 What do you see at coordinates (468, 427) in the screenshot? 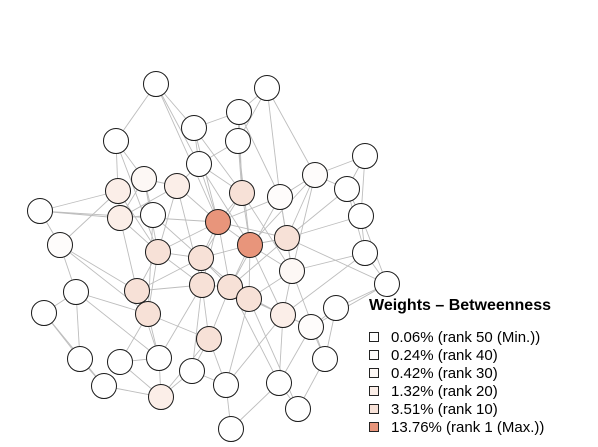
I see `legend-label: 13.76% (rank 1 (Max.))` at bounding box center [468, 427].